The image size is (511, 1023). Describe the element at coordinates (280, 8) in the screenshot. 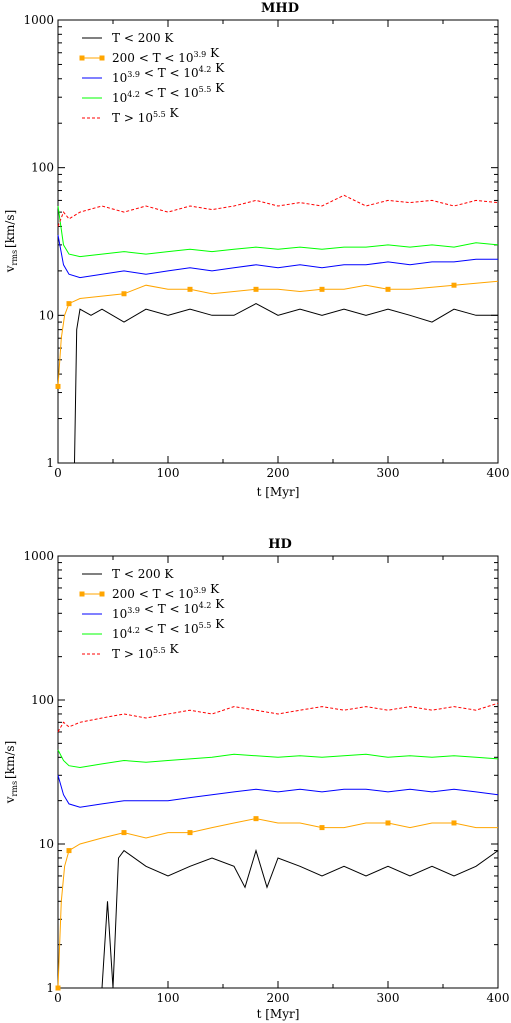

I see `chart-title: MHD` at that location.